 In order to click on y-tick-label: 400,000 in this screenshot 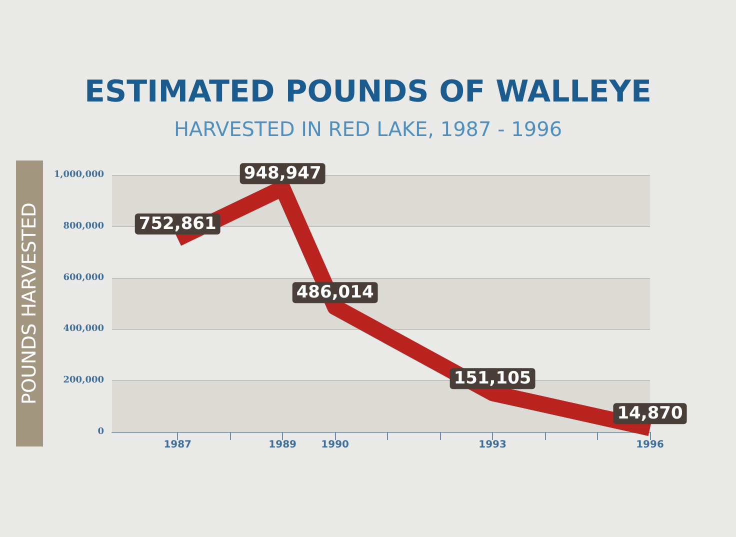, I will do `click(83, 329)`.